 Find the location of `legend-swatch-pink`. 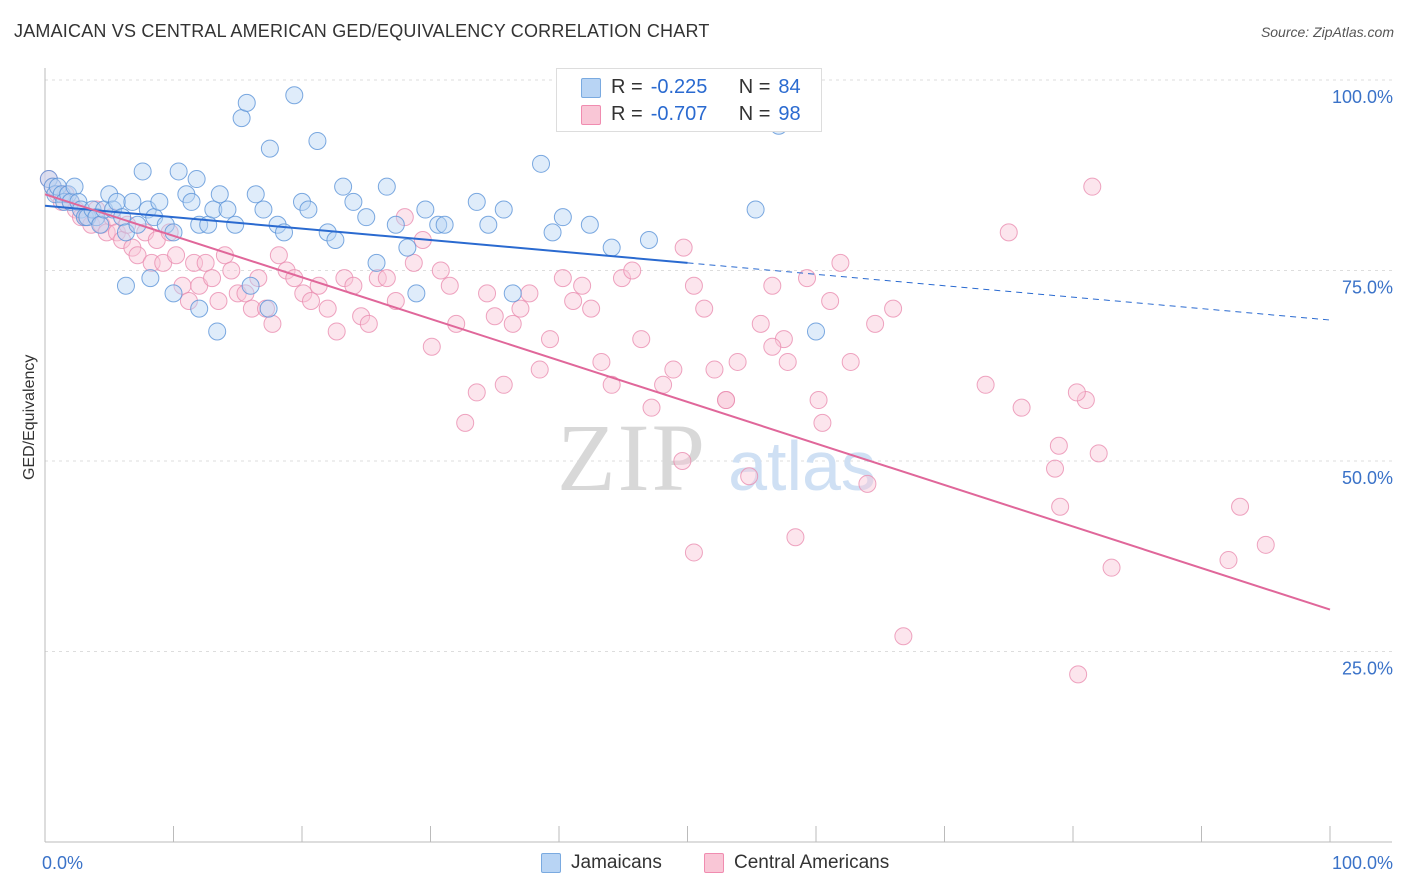

legend-swatch-pink is located at coordinates (591, 115).